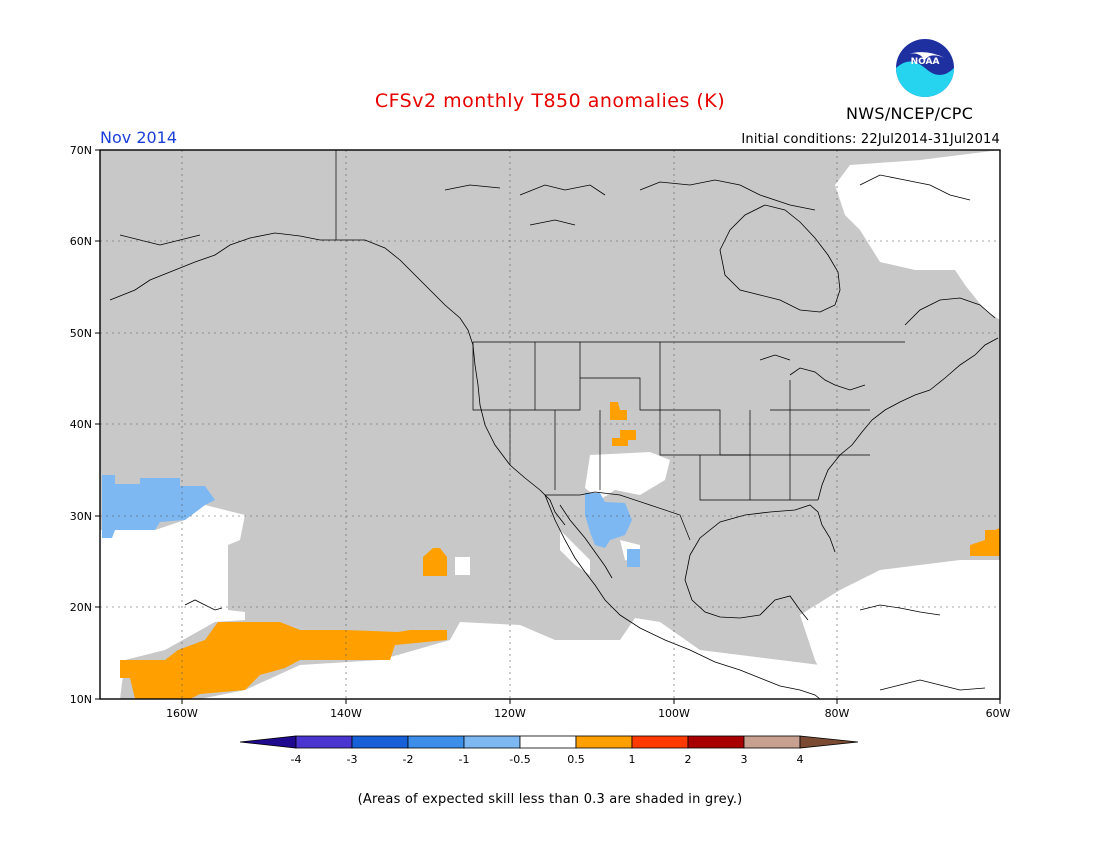 This screenshot has height=850, width=1100. What do you see at coordinates (688, 759) in the screenshot?
I see `colorbar-label: 2` at bounding box center [688, 759].